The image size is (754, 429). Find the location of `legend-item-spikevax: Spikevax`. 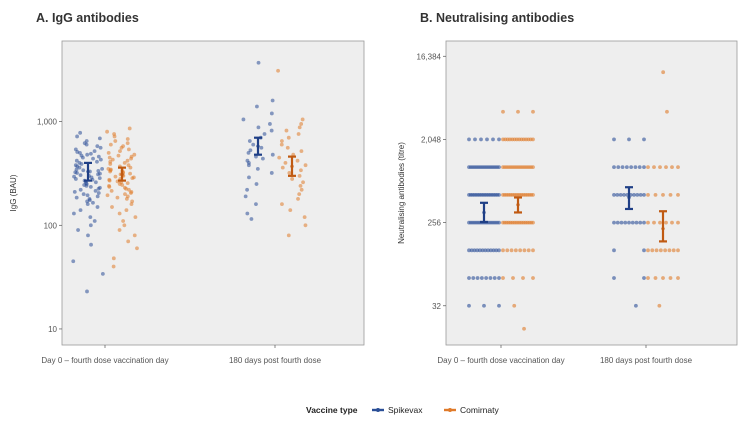

legend-item-spikevax: Spikevax is located at coordinates (397, 410).